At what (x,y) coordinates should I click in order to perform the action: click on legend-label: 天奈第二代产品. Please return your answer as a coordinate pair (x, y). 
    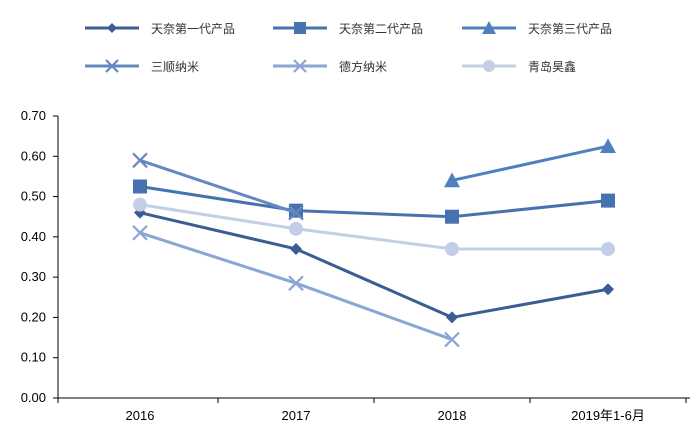
    Looking at the image, I should click on (381, 29).